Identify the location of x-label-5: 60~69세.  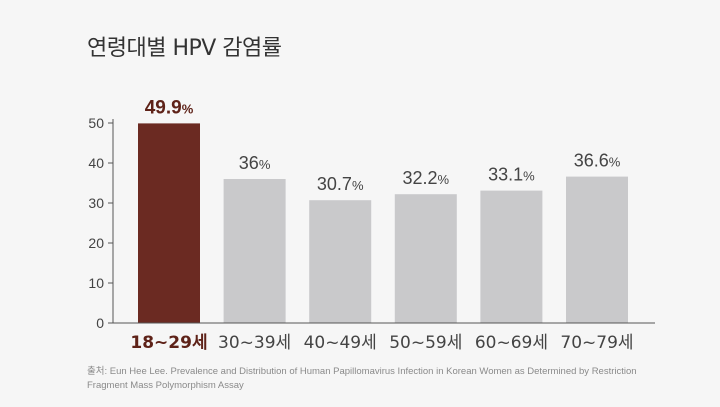
(511, 343).